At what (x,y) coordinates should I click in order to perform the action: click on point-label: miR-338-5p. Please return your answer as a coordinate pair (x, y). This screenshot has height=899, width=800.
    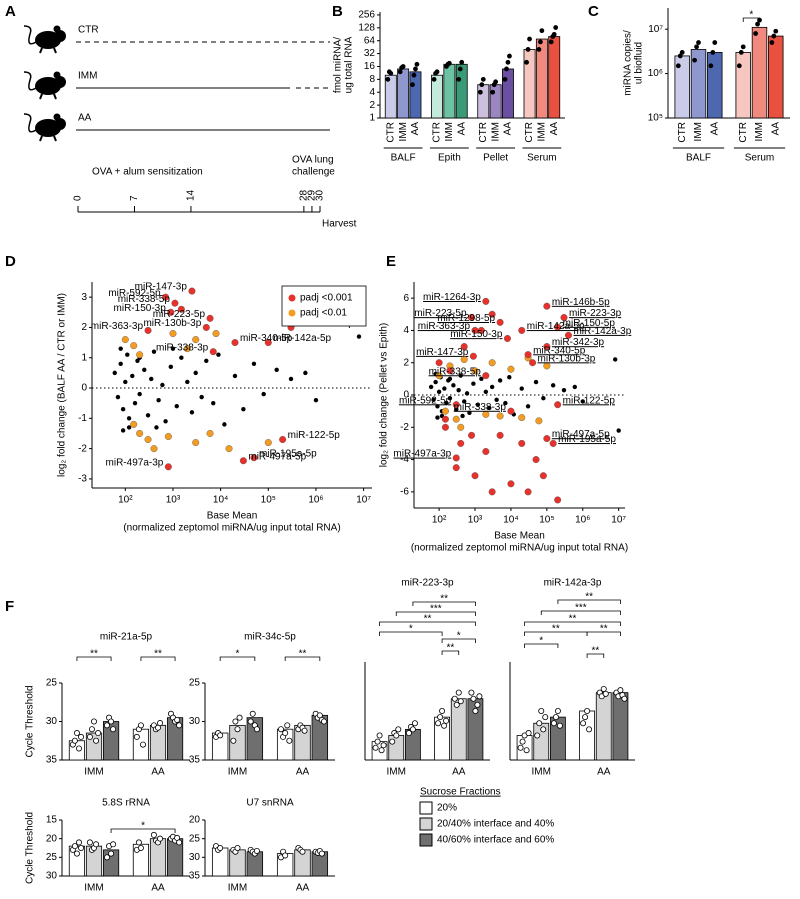
    Looking at the image, I should click on (144, 299).